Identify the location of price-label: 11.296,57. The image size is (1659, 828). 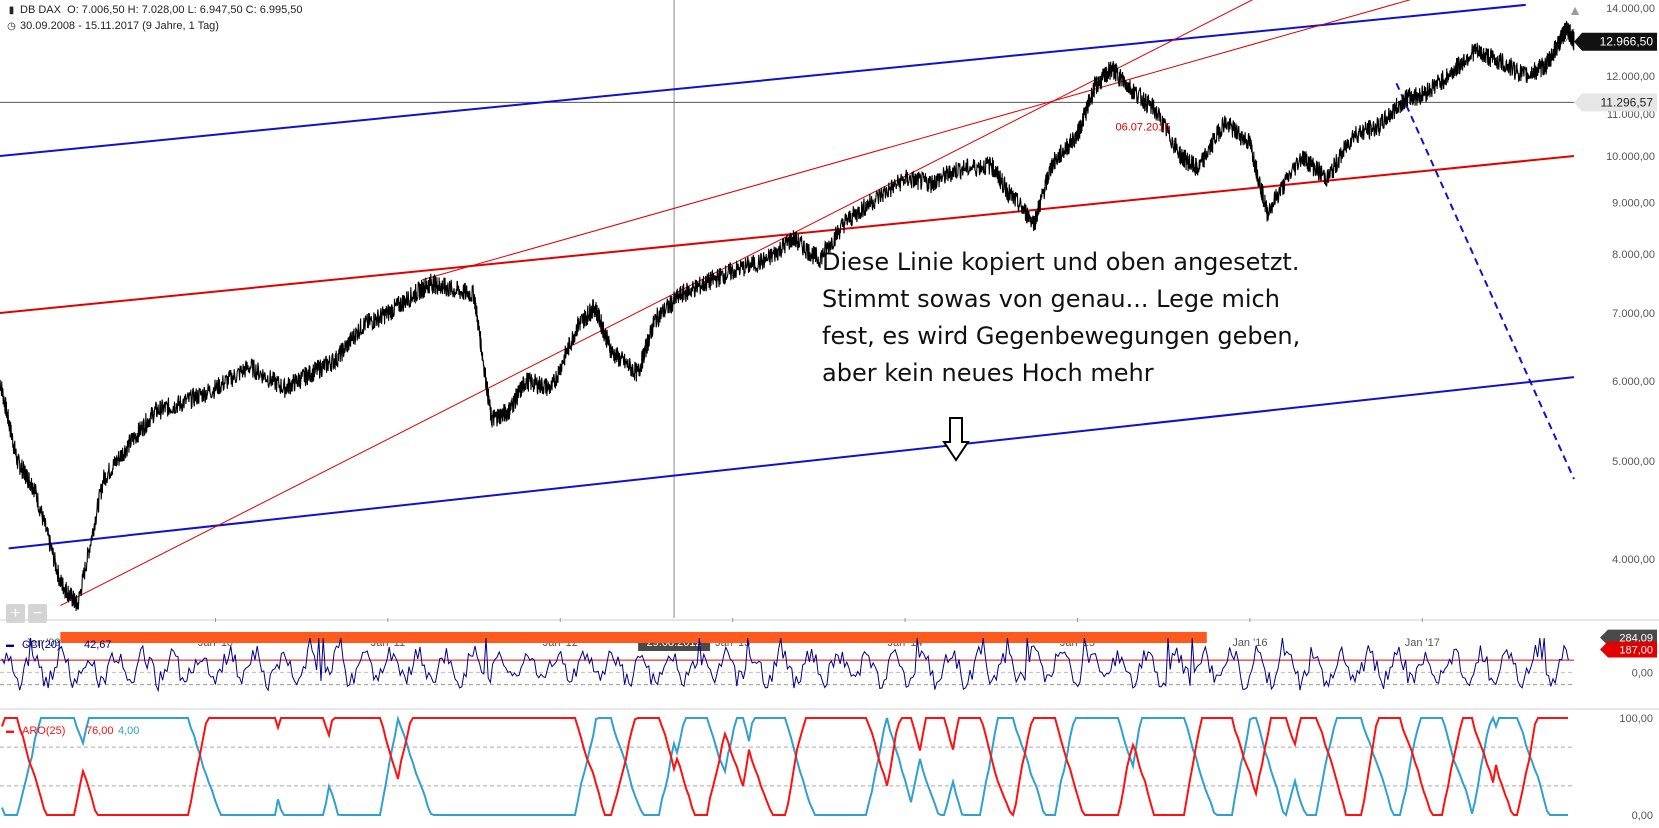
(1615, 102).